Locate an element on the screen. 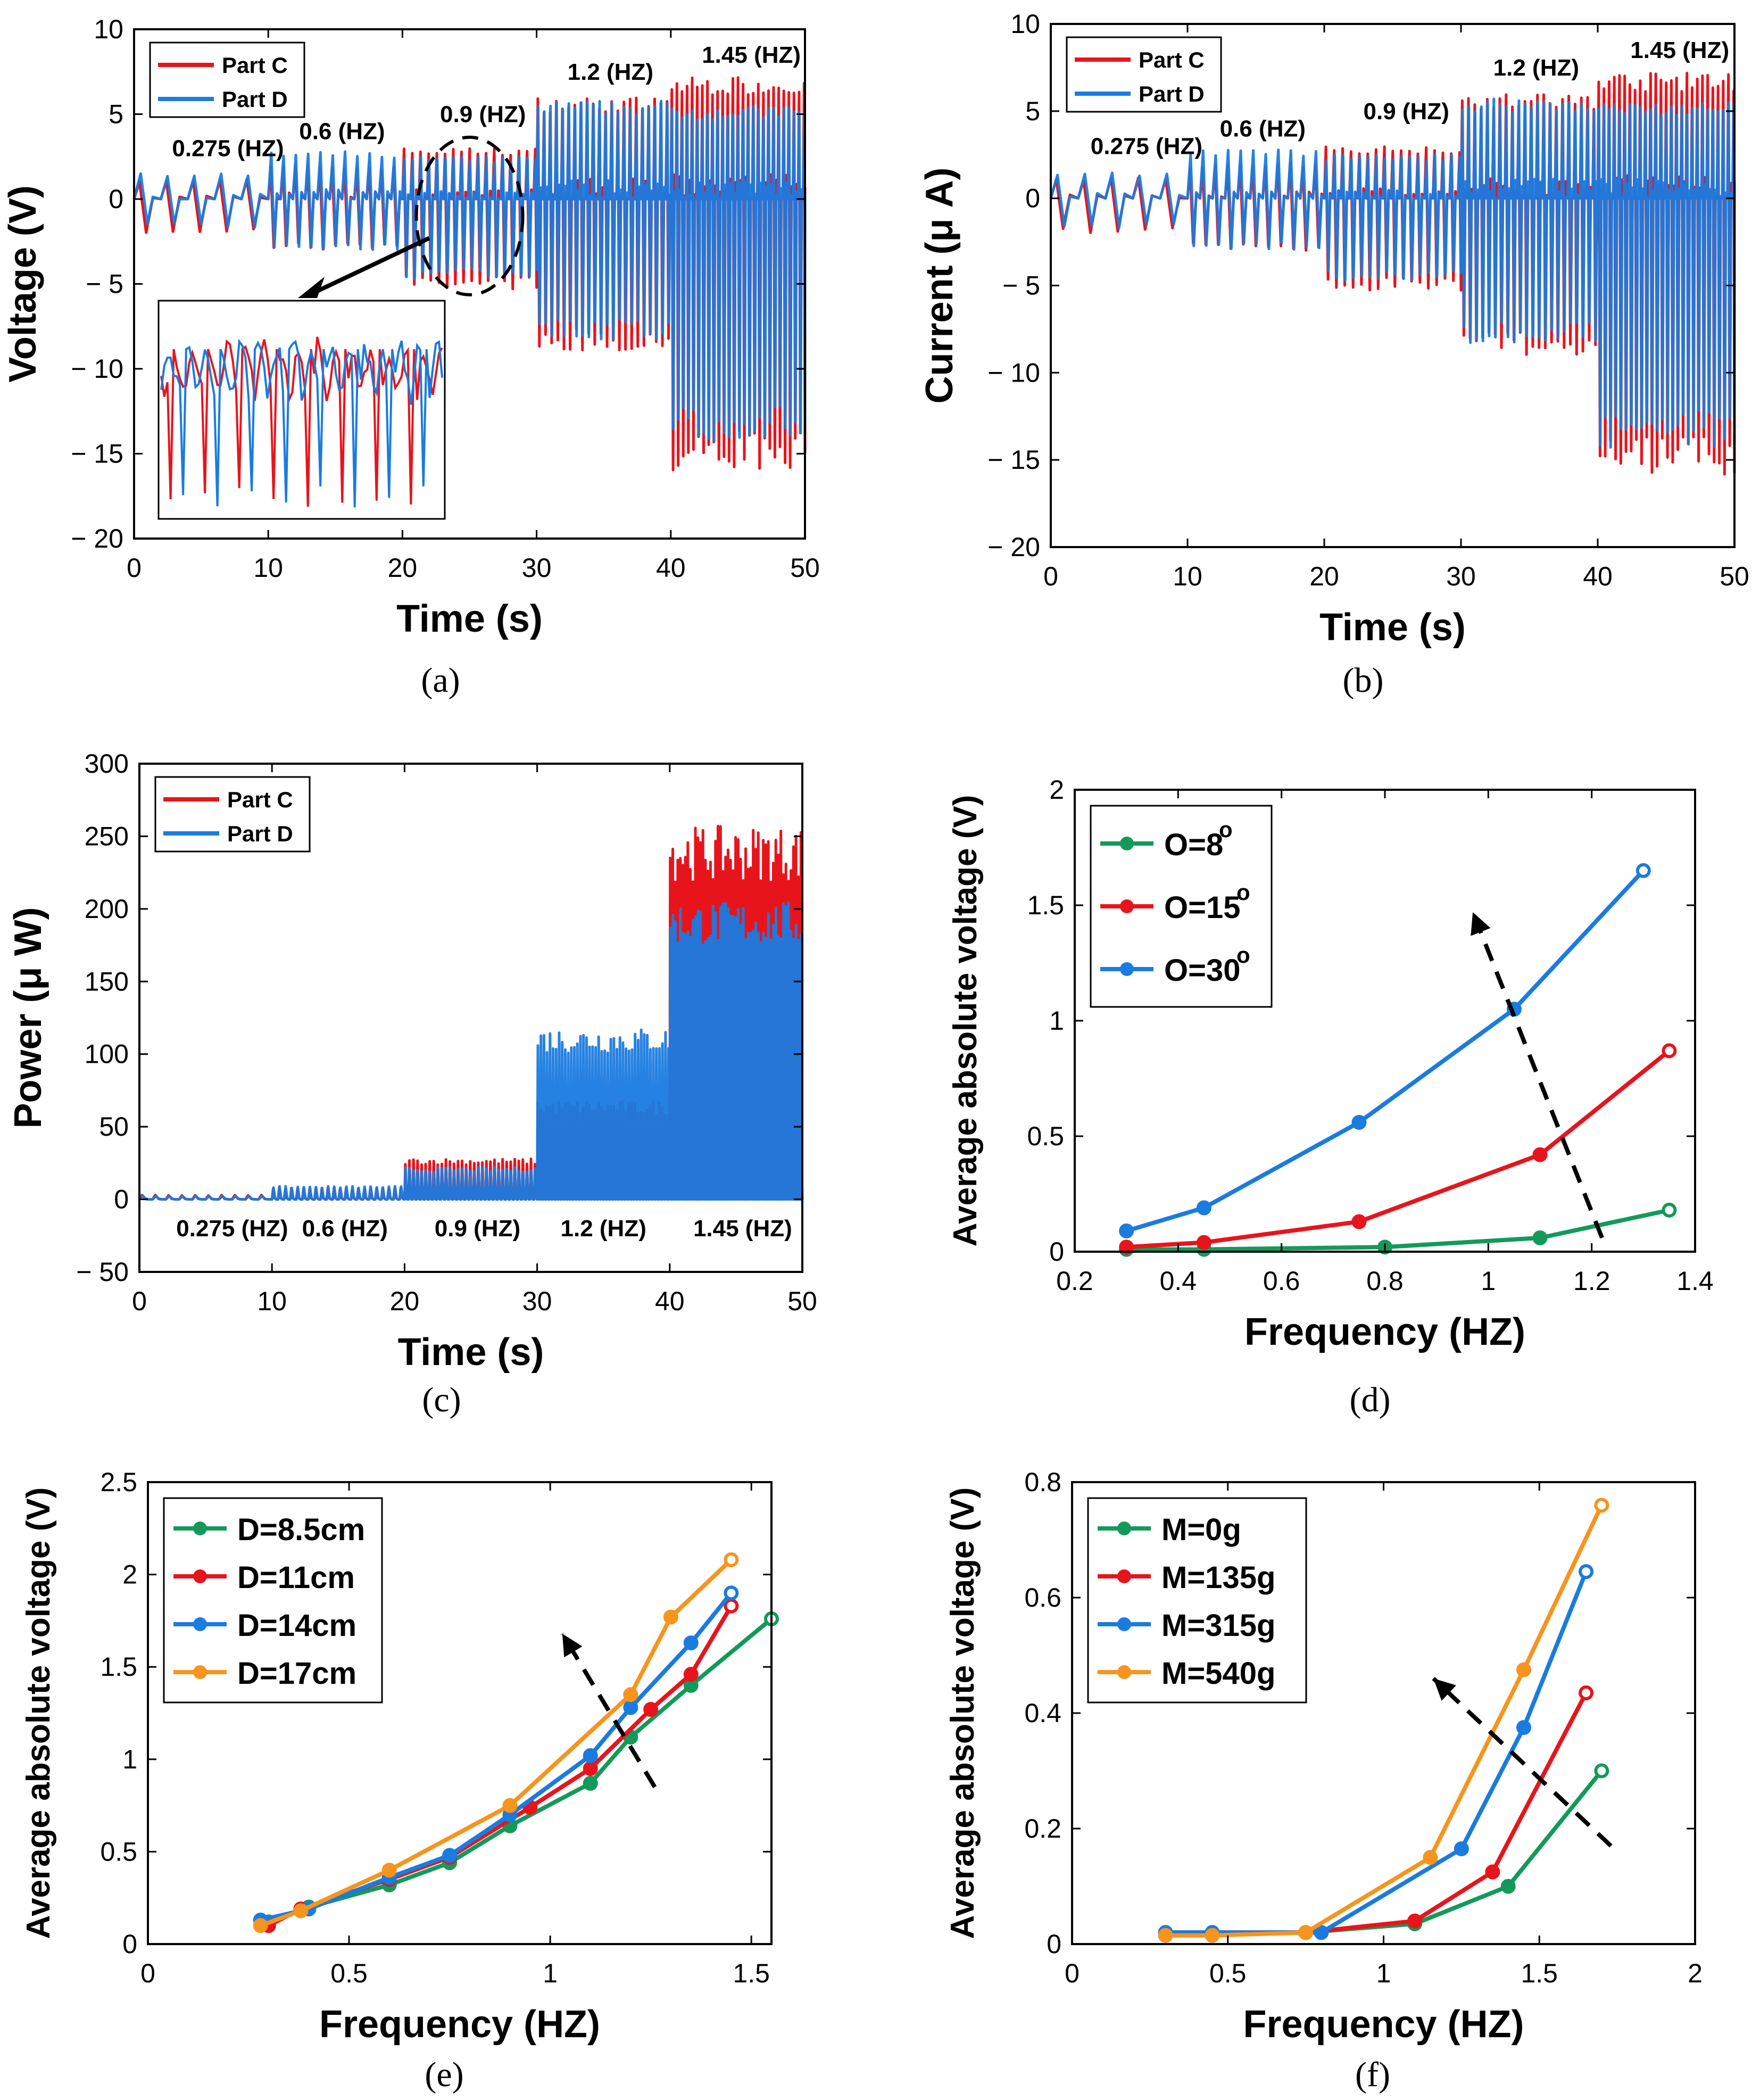 The image size is (1760, 2100). y-tick-label: 50 is located at coordinates (114, 1127).